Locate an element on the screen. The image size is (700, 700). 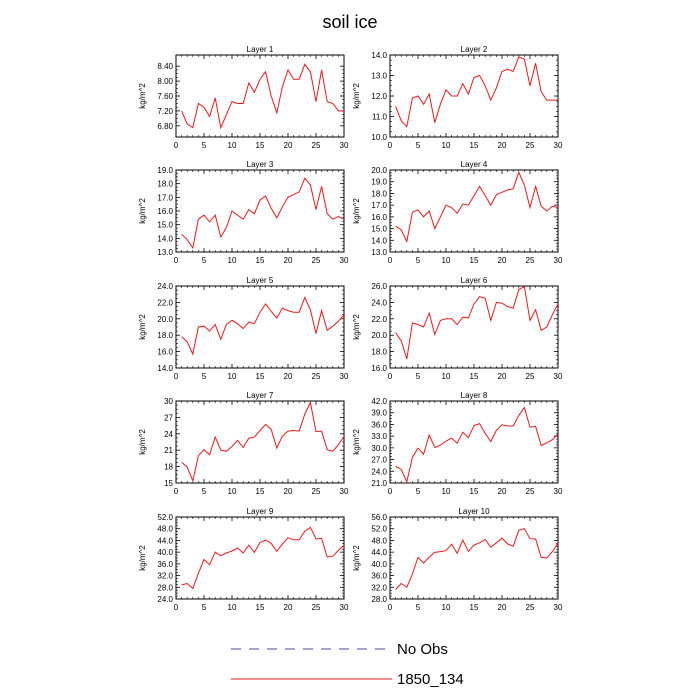
y-tick-label: 33.0 is located at coordinates (379, 436).